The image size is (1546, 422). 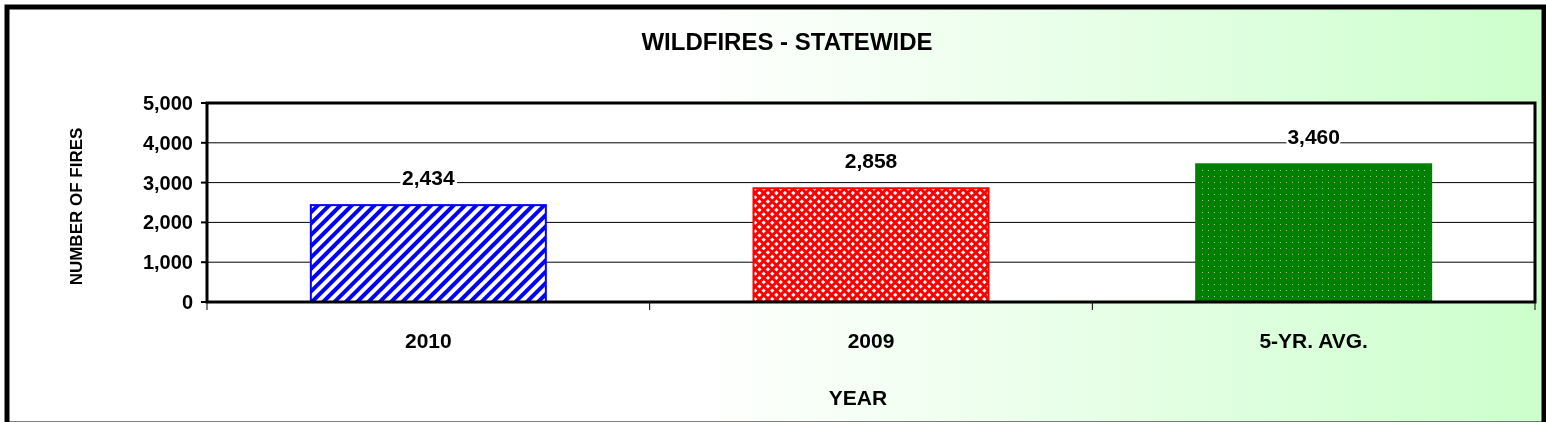 What do you see at coordinates (167, 103) in the screenshot?
I see `y-tick-label: 5,000` at bounding box center [167, 103].